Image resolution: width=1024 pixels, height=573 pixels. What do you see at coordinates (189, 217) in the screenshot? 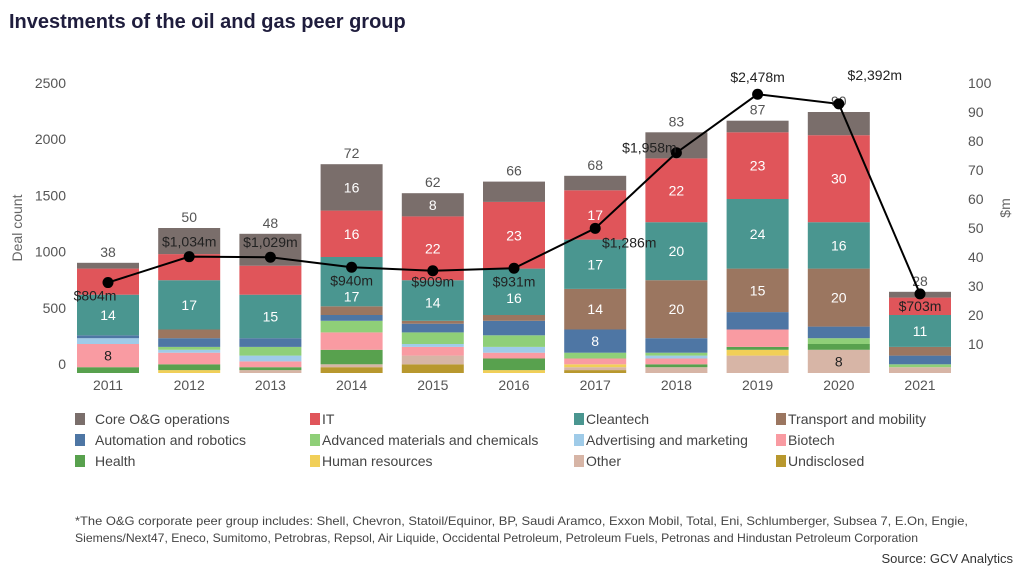
I see `total-label: 50` at bounding box center [189, 217].